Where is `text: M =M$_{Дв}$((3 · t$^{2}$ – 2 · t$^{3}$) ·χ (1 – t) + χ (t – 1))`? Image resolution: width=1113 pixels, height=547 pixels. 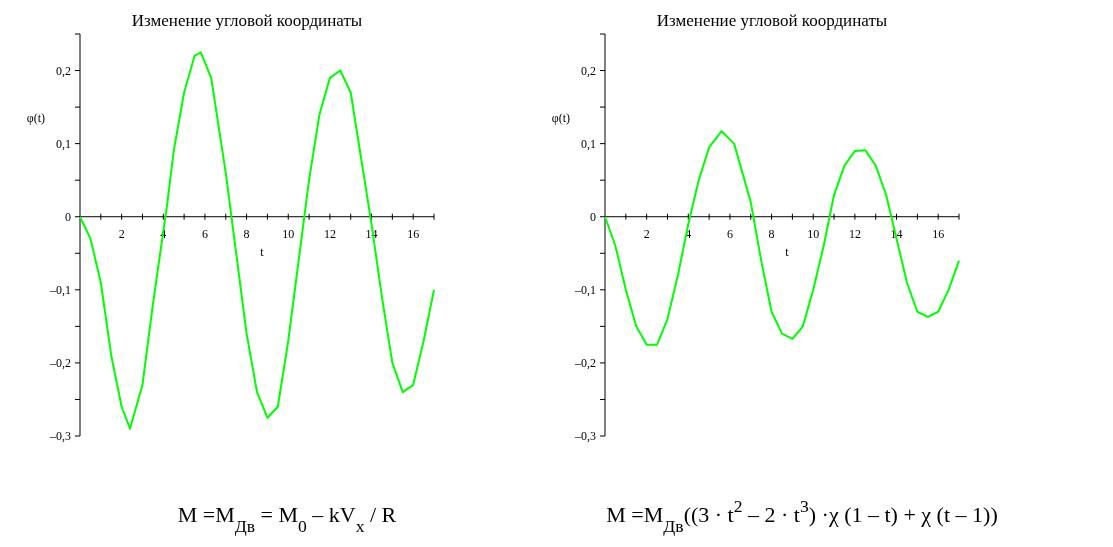
text: M =M$_{Дв}$((3 · t$^{2}$ – 2 · t$^{3}$) ·χ (1 – t) + χ (t – 1)) is located at coordinates (802, 516).